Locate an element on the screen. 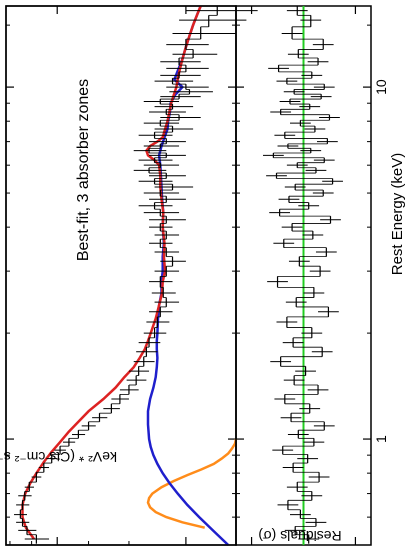  soft-component-line is located at coordinates (192, 483).